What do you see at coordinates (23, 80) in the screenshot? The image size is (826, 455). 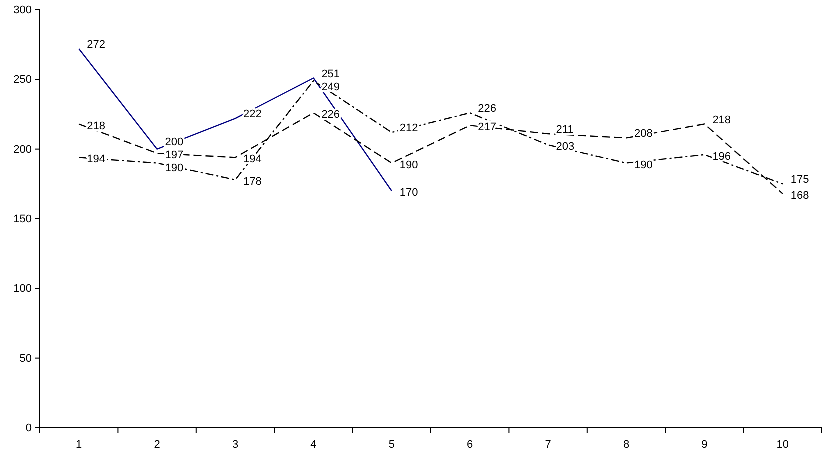 I see `y-tick-label: 250` at bounding box center [23, 80].